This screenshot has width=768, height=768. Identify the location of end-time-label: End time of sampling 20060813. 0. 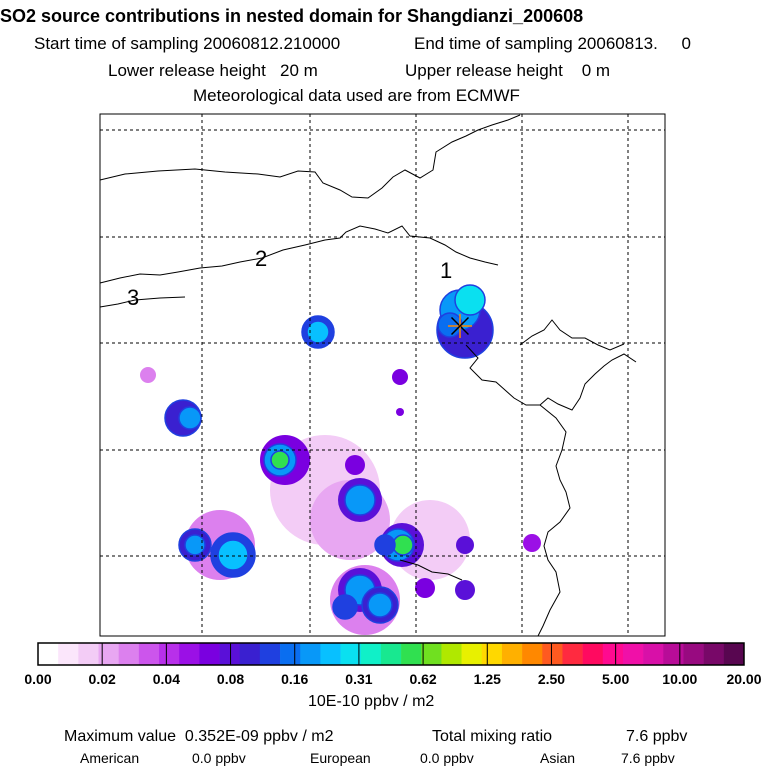
(552, 43).